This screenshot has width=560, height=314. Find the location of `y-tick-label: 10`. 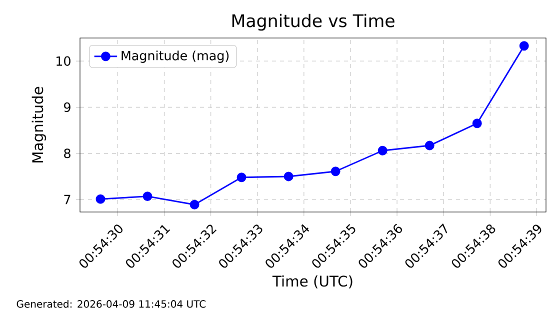

y-tick-label: 10 is located at coordinates (63, 61).